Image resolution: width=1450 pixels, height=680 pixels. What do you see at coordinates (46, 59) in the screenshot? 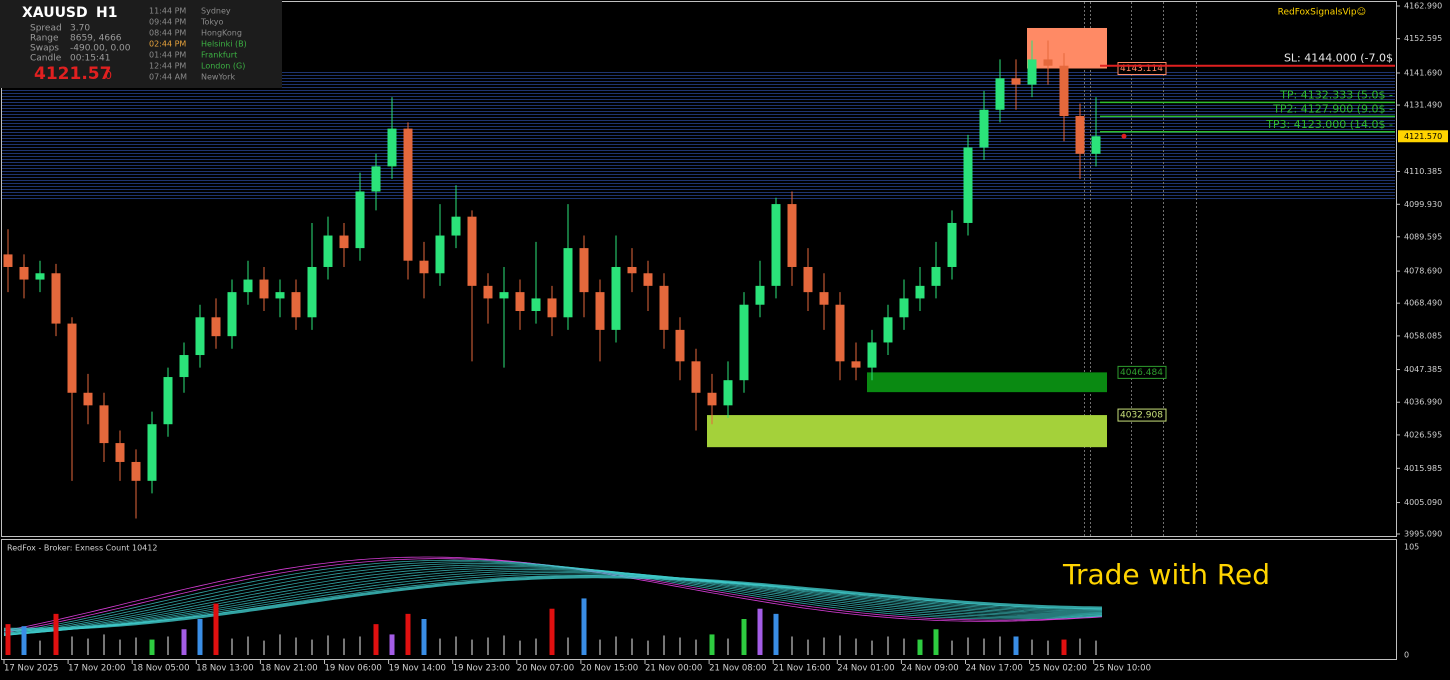
I see `info-key: Candle` at bounding box center [46, 59].